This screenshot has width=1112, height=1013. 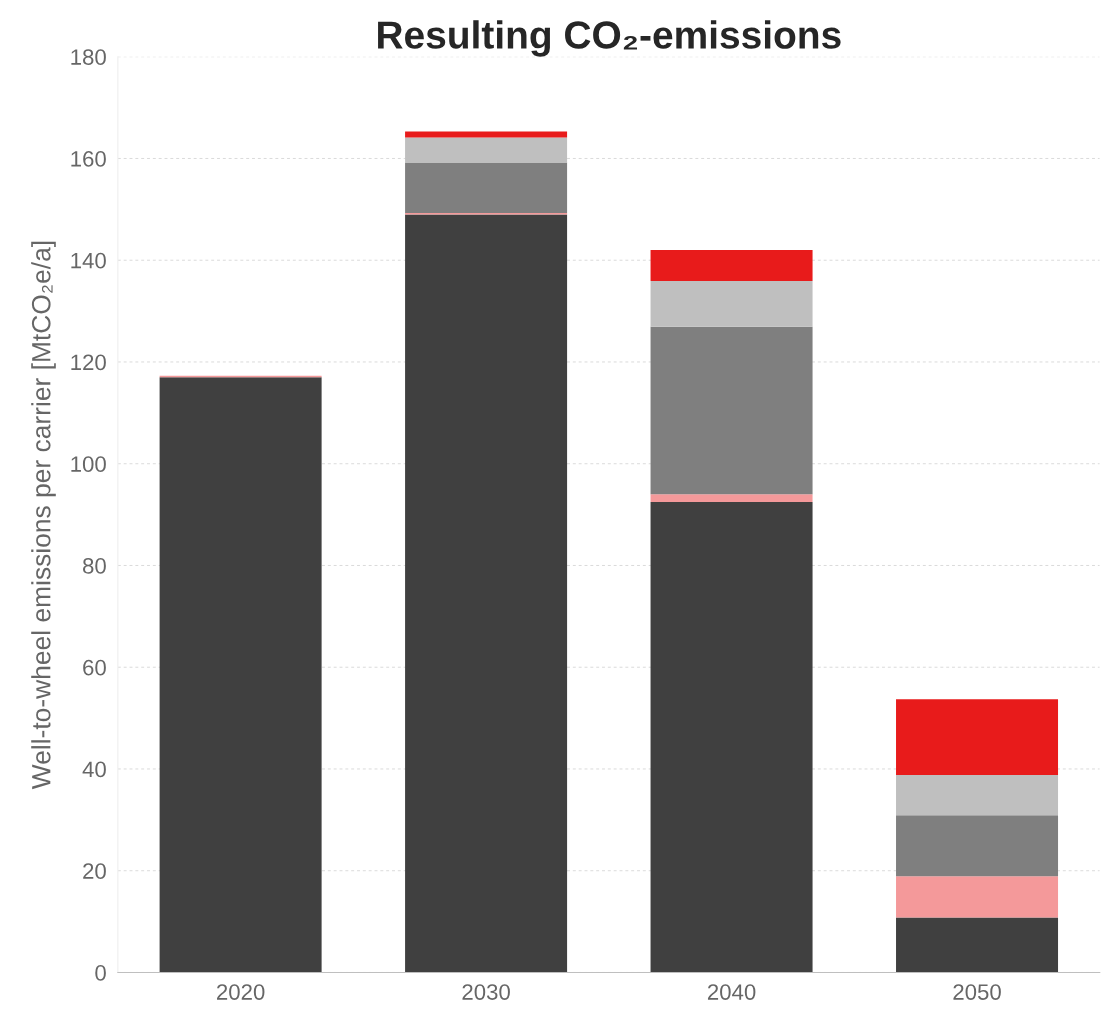 I want to click on y-axis-title: Well-to-wheel emissions per carrier [MtCO₂e/a], so click(x=43, y=515).